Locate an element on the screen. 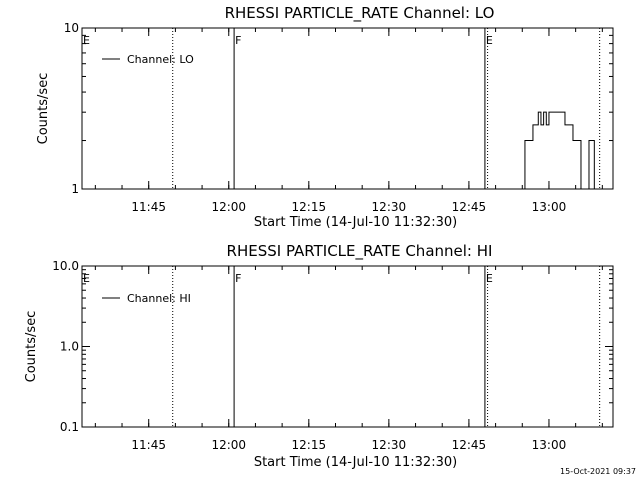 This screenshot has width=640, height=480. y-tick-label: 10 is located at coordinates (71, 28).